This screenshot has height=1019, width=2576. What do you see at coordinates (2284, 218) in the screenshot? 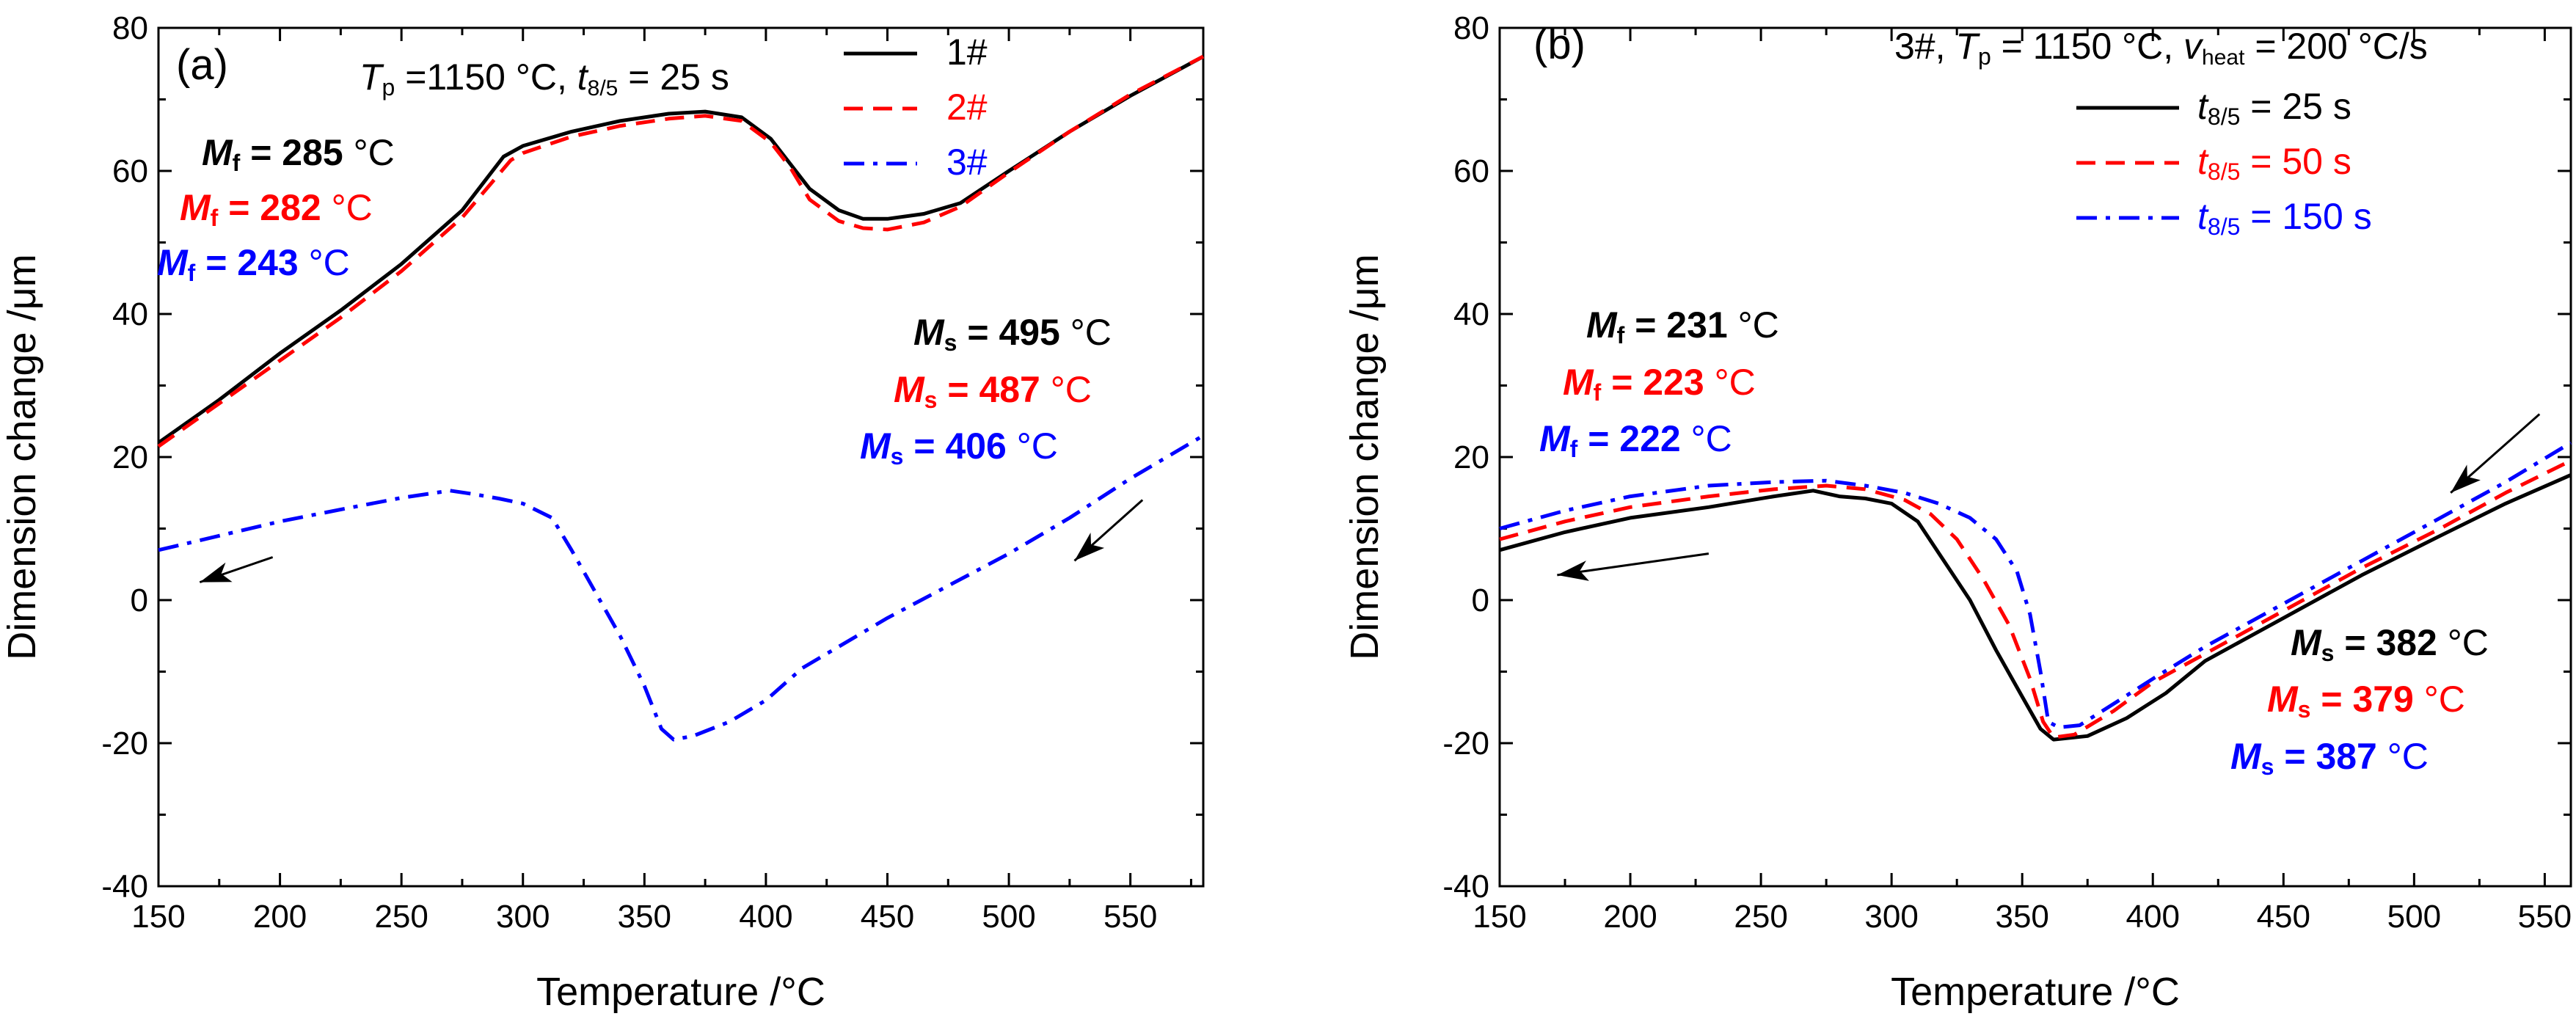
I see `legend-entry: t8/5 = 150 s` at bounding box center [2284, 218].